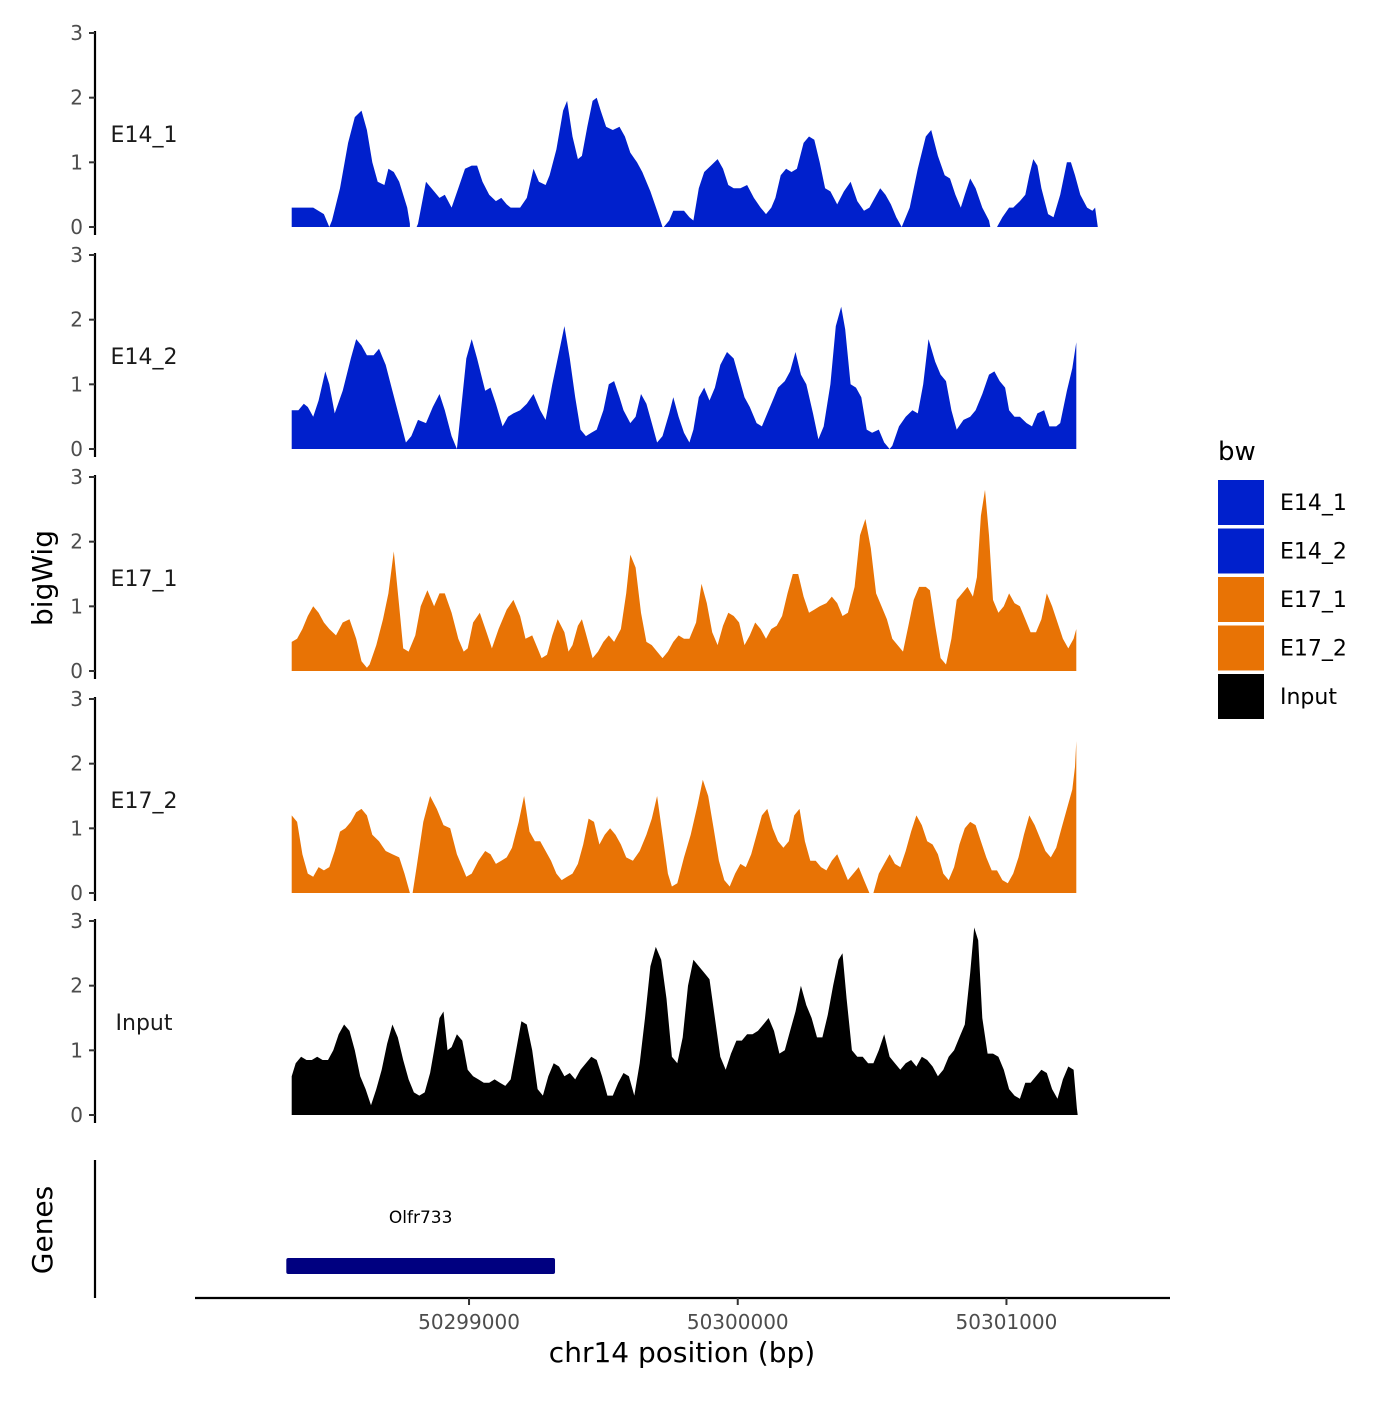 The image size is (1400, 1405). I want to click on x-tick-label: 50300000, so click(738, 1322).